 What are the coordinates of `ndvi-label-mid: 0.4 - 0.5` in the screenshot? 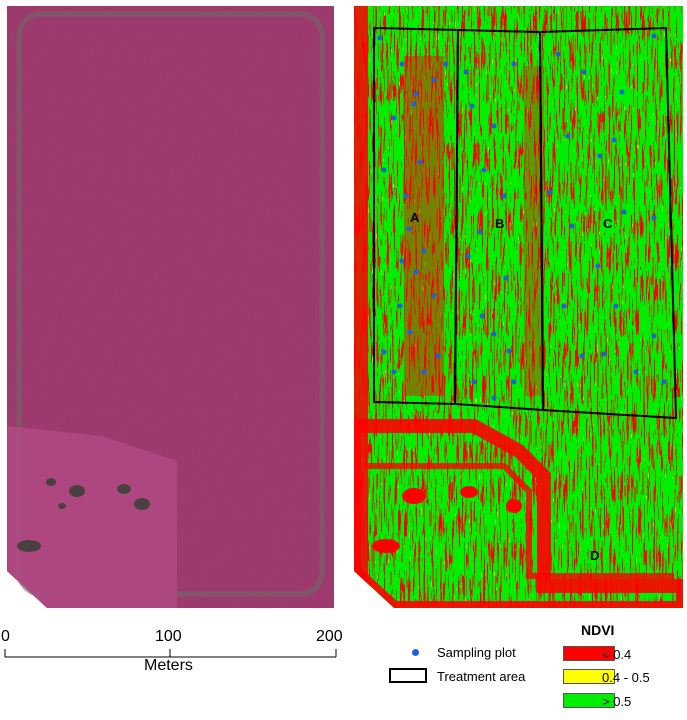 It's located at (626, 677).